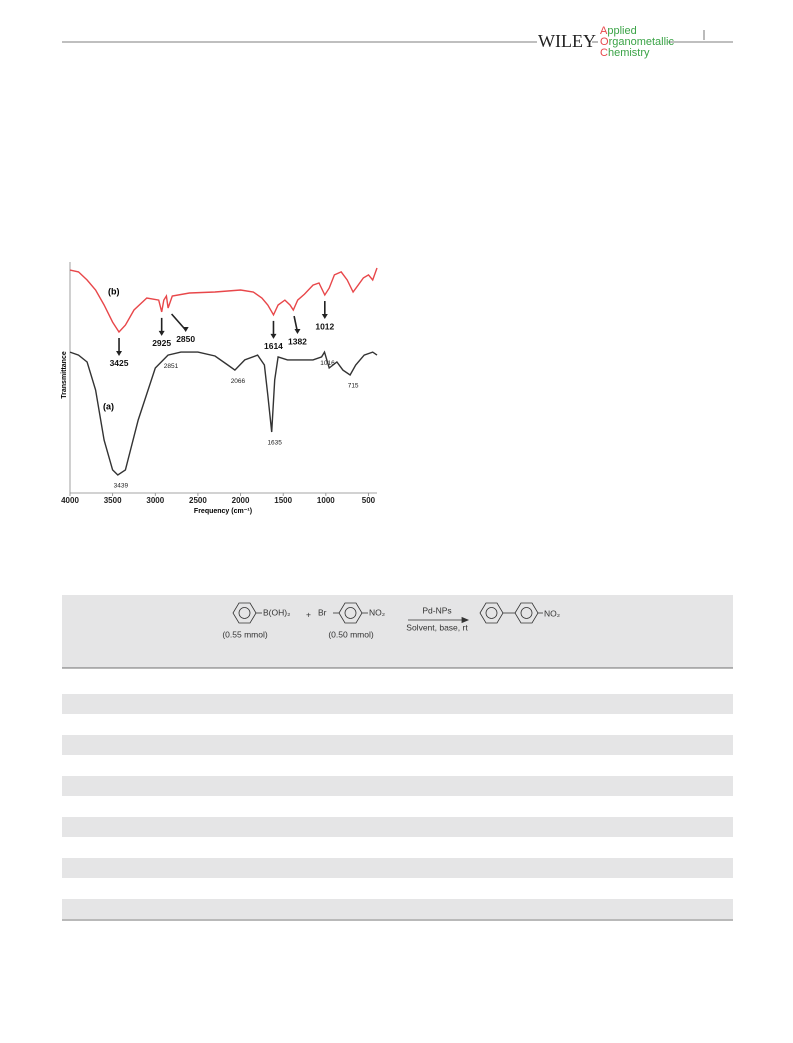 The height and width of the screenshot is (1043, 793). Describe the element at coordinates (283, 500) in the screenshot. I see `x-tick-label: 1500` at that location.